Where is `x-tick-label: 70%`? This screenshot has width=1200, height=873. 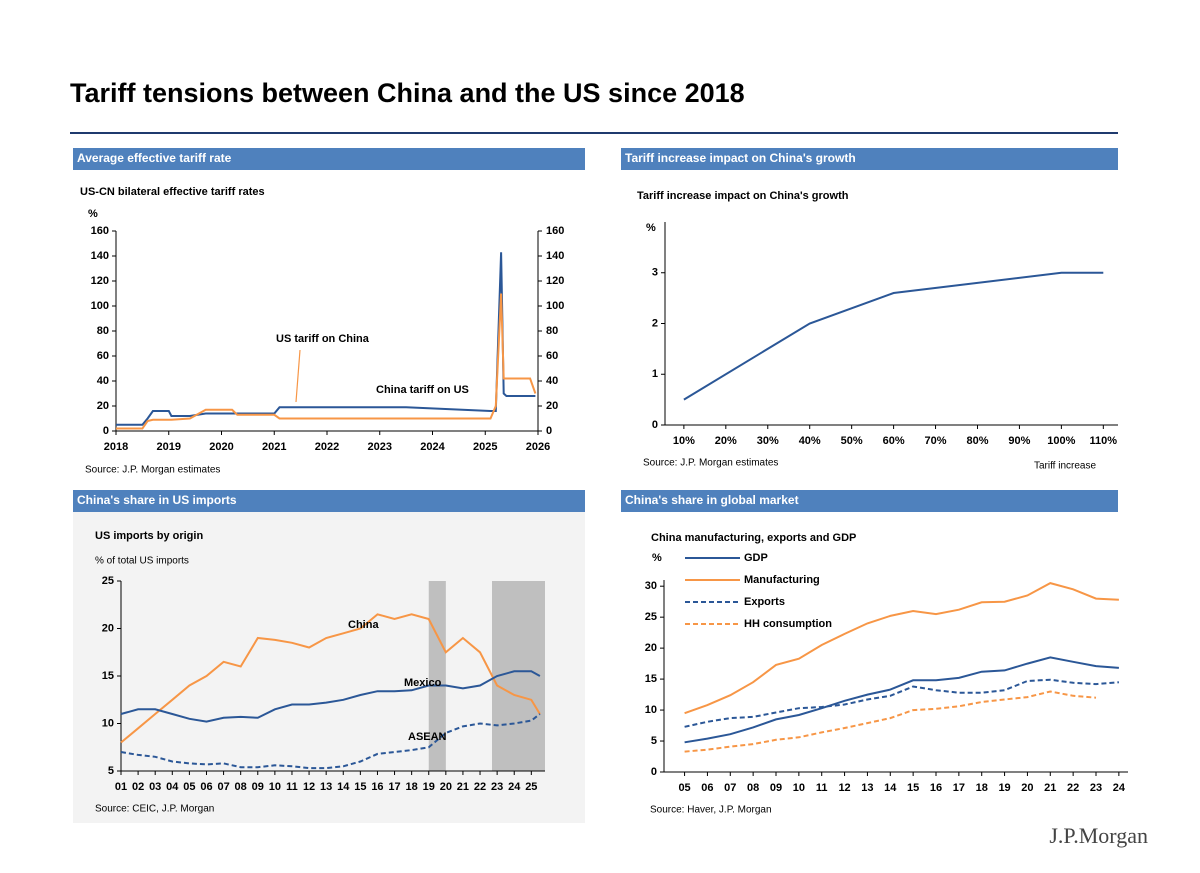 x-tick-label: 70% is located at coordinates (936, 441).